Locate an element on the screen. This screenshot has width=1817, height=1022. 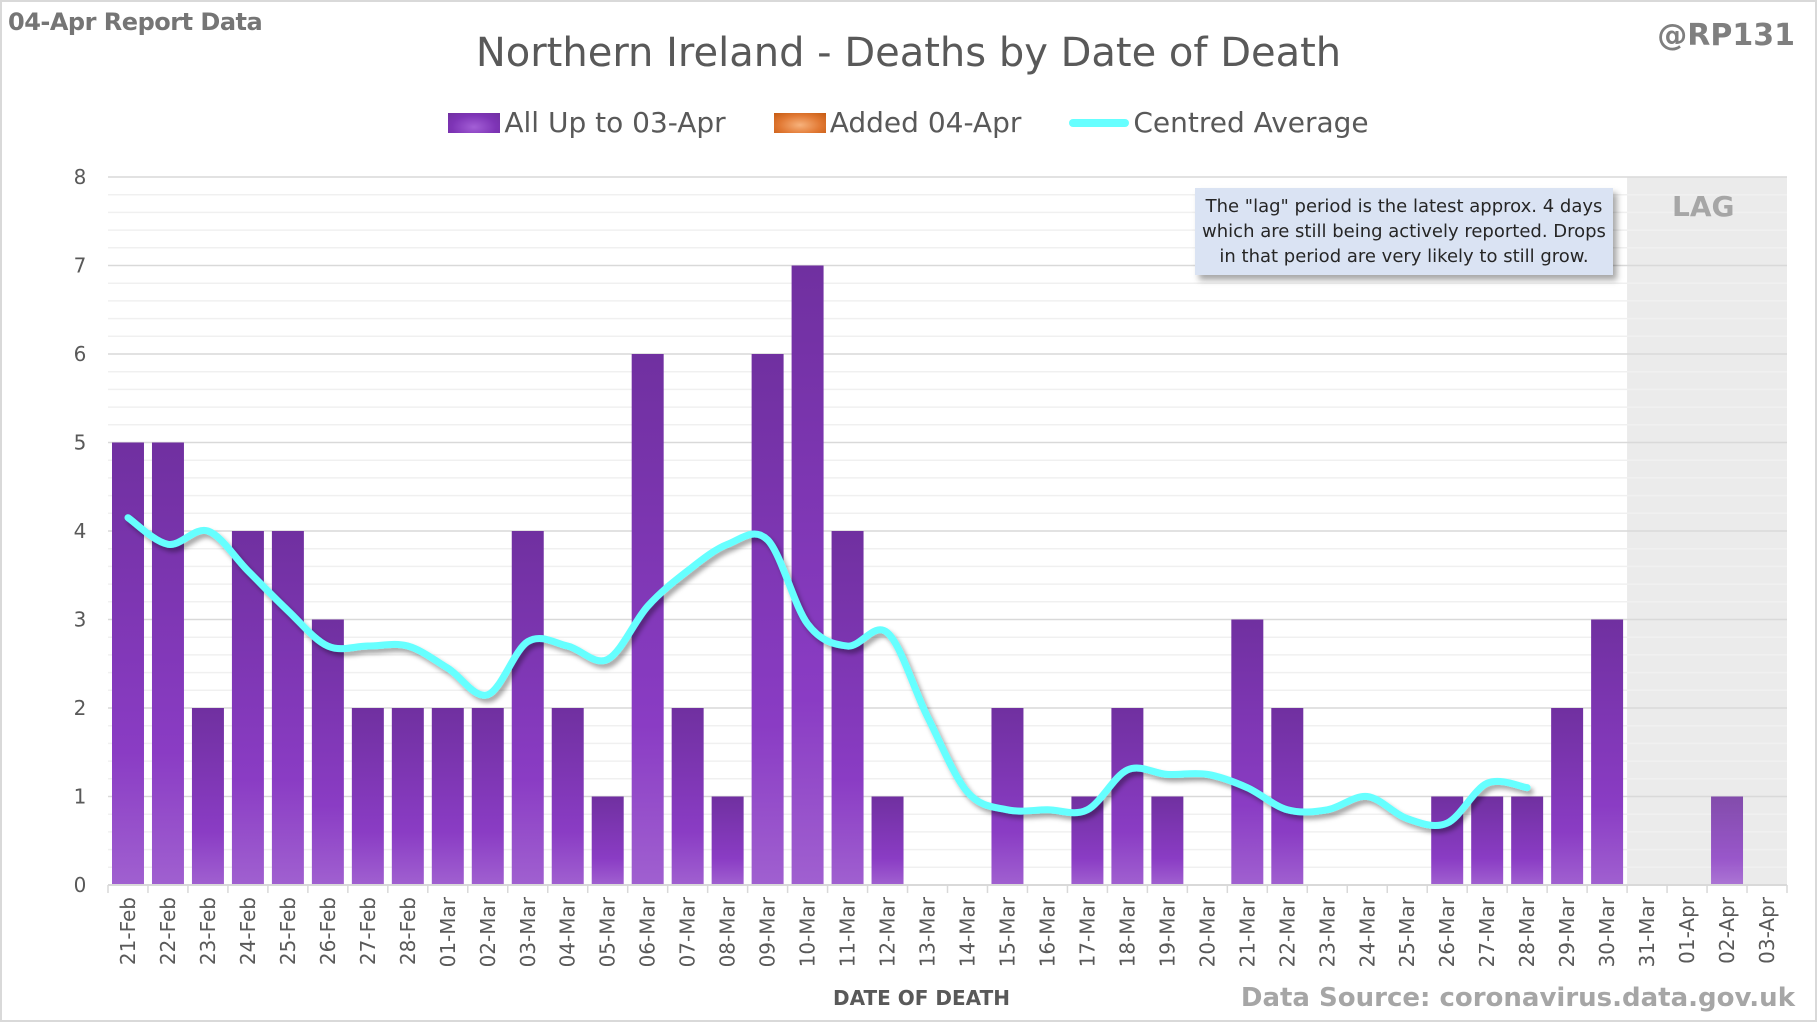
legend-item-all: All Up to 03-Apr is located at coordinates (587, 122).